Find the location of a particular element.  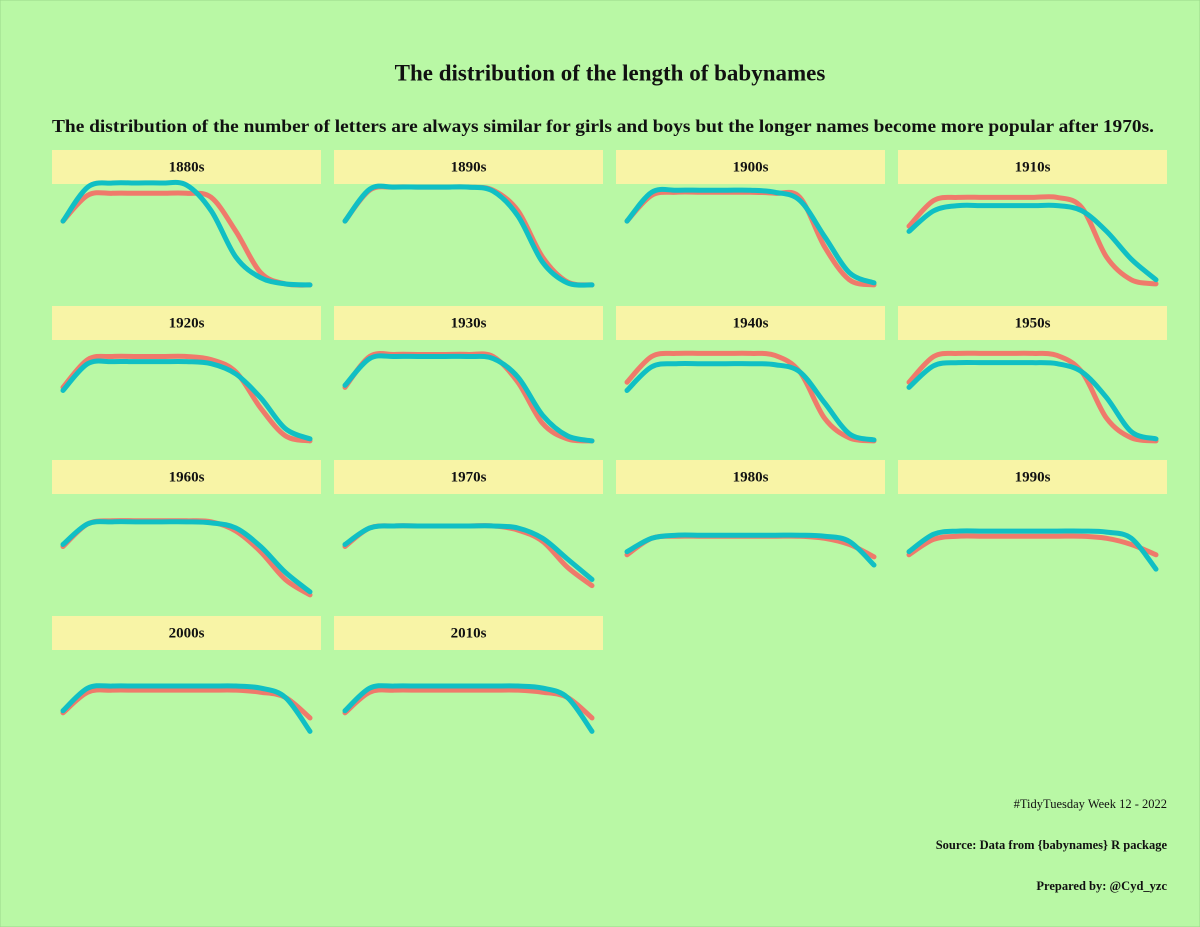

caption: Prepared by: @Cyd_yzc is located at coordinates (1101, 886).